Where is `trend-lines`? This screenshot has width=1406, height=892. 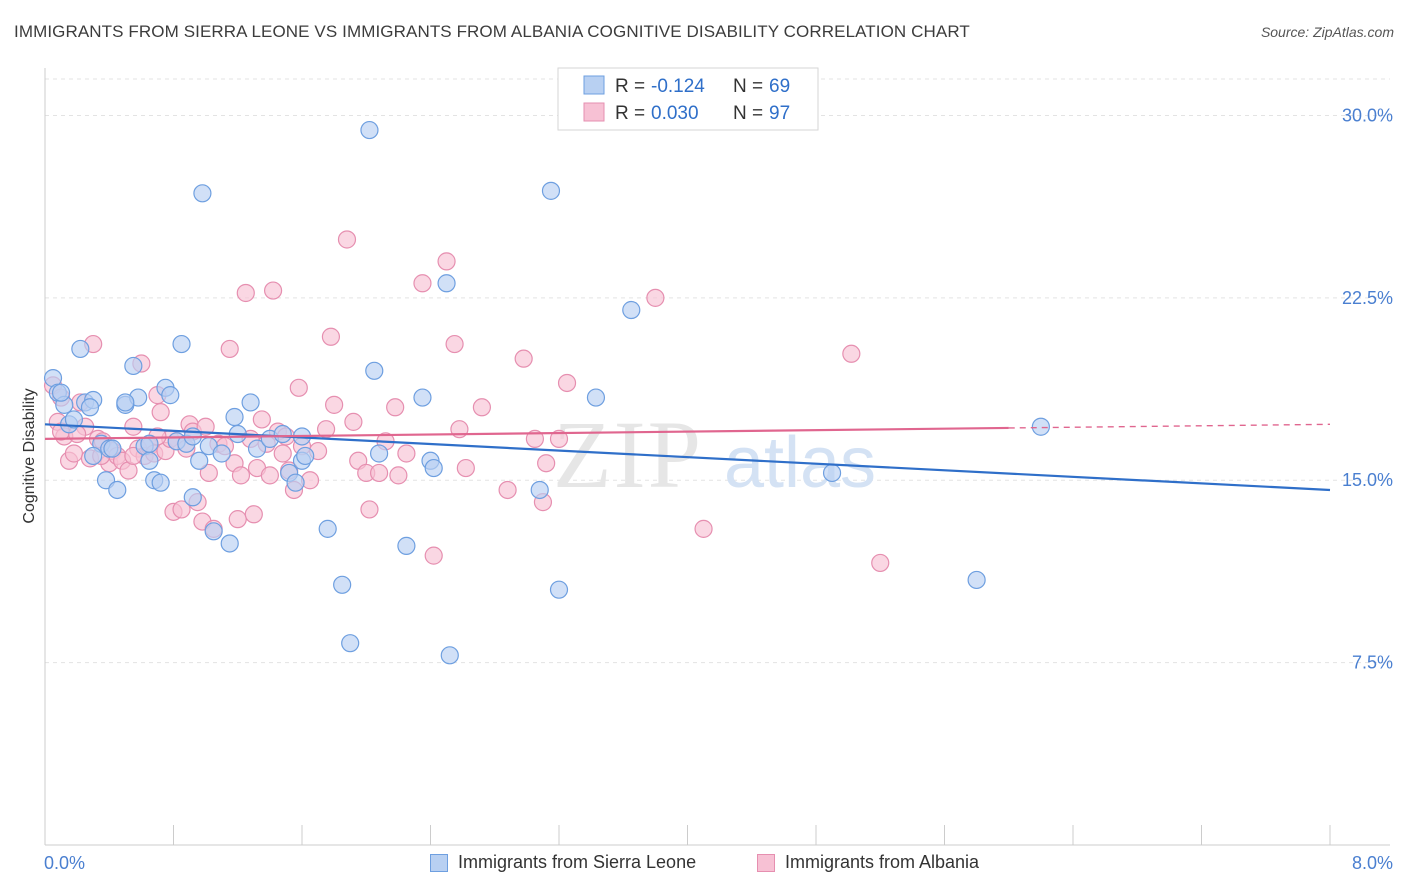
trend-lines is located at coordinates (687, 457).